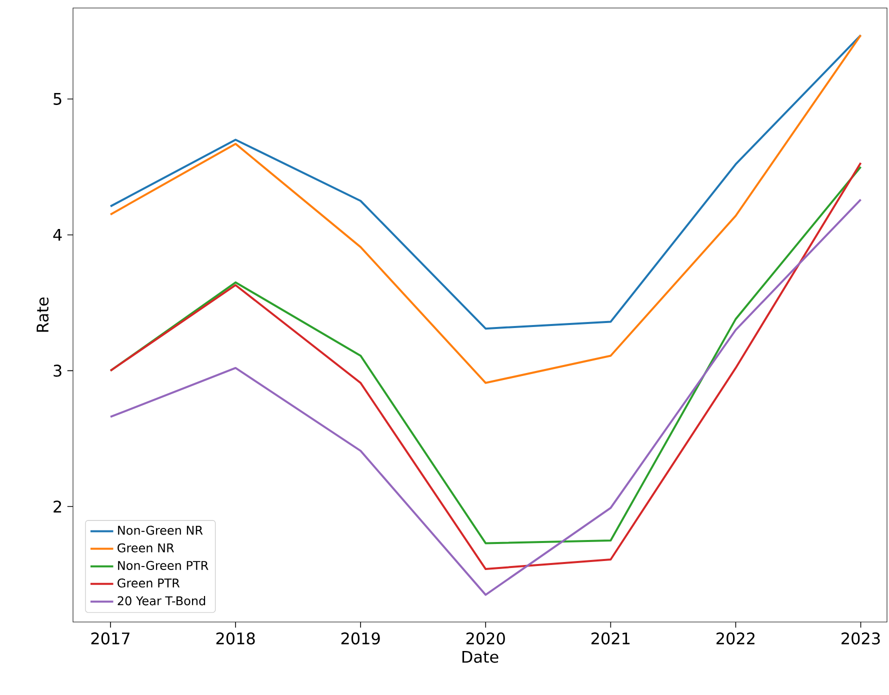  Describe the element at coordinates (861, 638) in the screenshot. I see `x-tick-label: 2023` at that location.